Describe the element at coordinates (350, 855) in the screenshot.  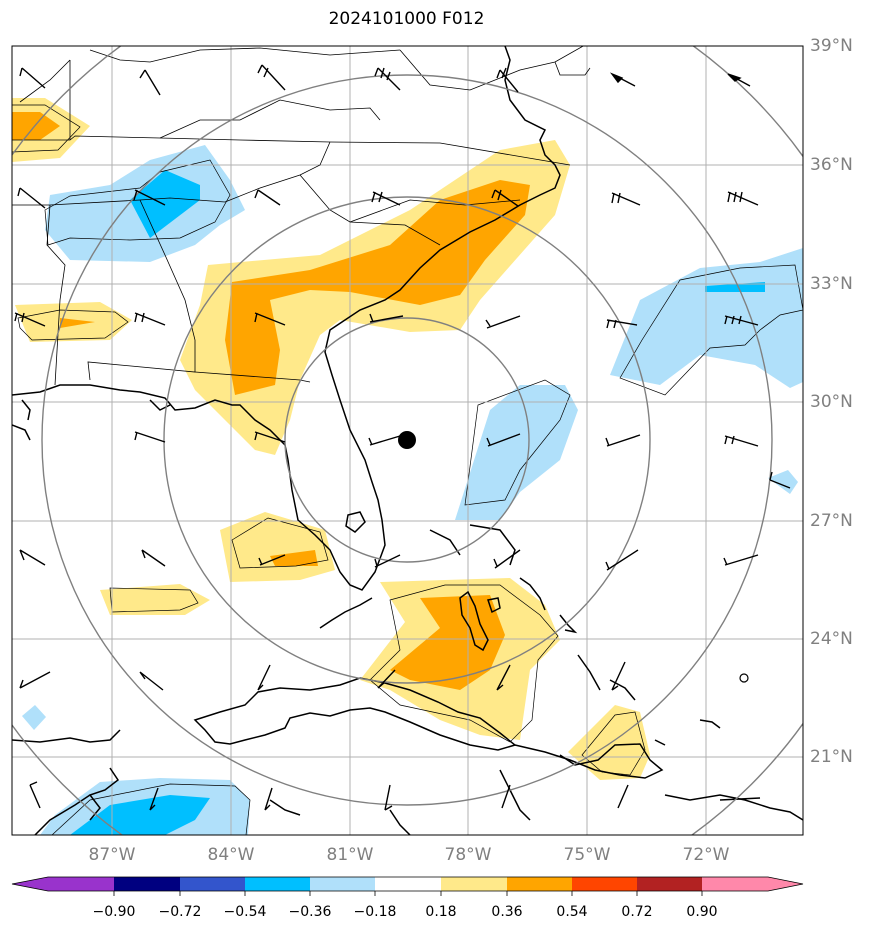
I see `lon-label: 81°W` at that location.